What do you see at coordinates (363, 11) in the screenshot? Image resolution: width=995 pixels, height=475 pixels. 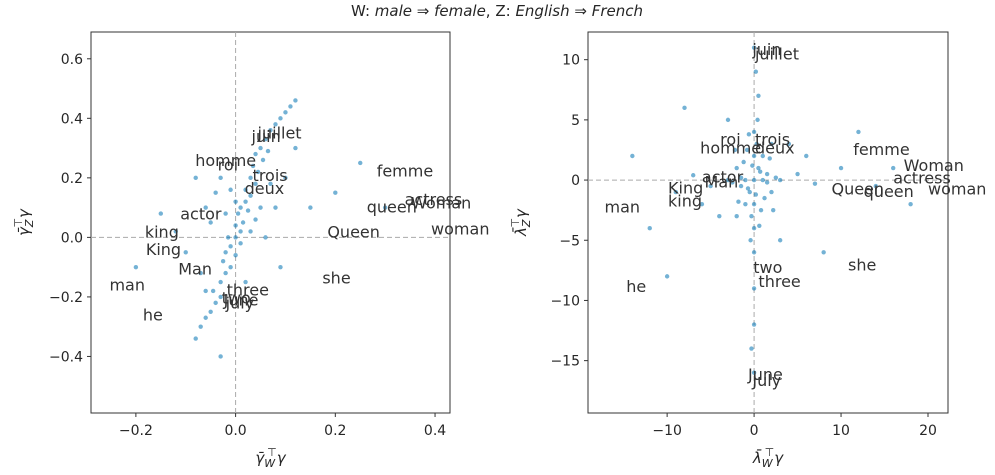 I see `title-part: W:` at bounding box center [363, 11].